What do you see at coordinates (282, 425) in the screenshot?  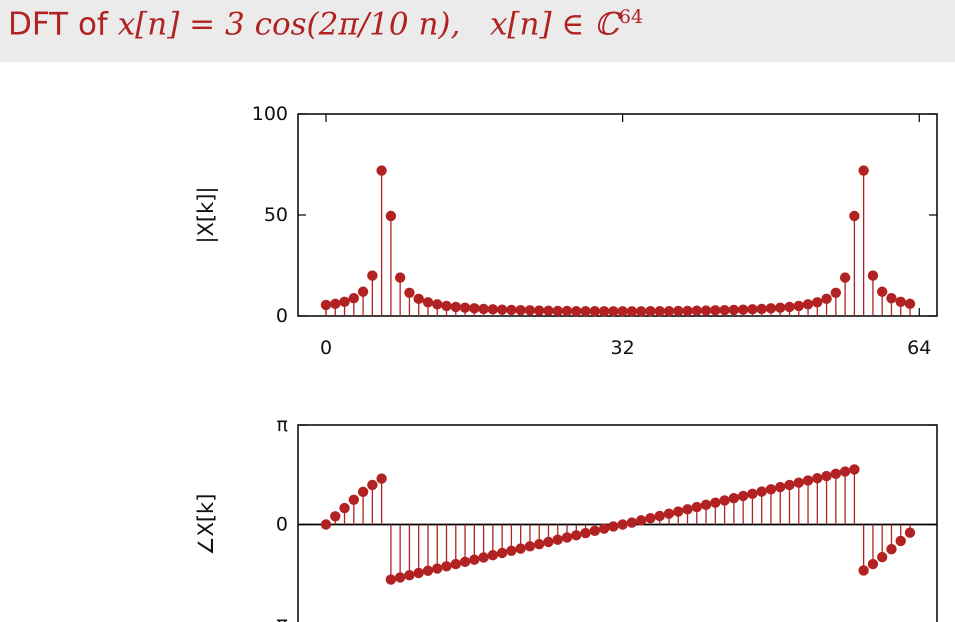 I see `y-tick-label: π` at bounding box center [282, 425].